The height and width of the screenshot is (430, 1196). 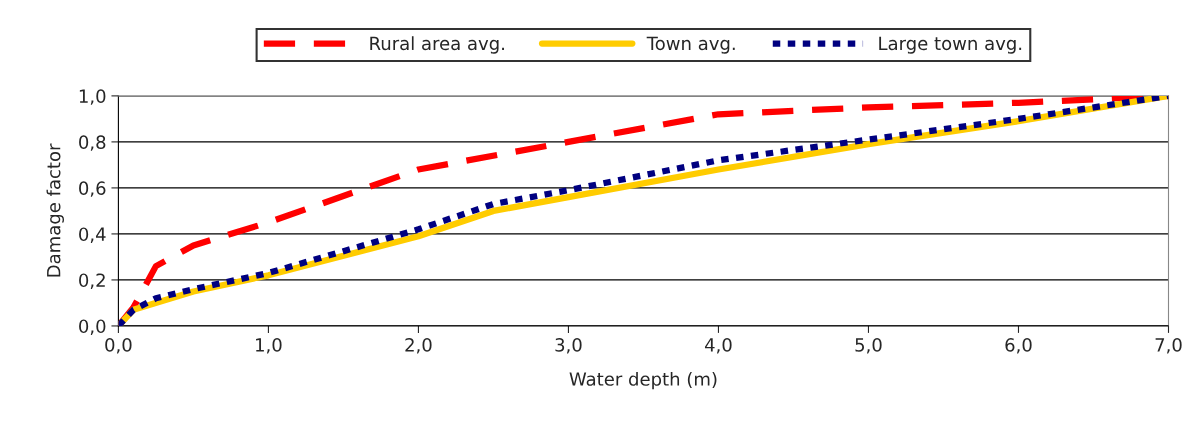 What do you see at coordinates (118, 346) in the screenshot?
I see `x-tick-label: 0,0` at bounding box center [118, 346].